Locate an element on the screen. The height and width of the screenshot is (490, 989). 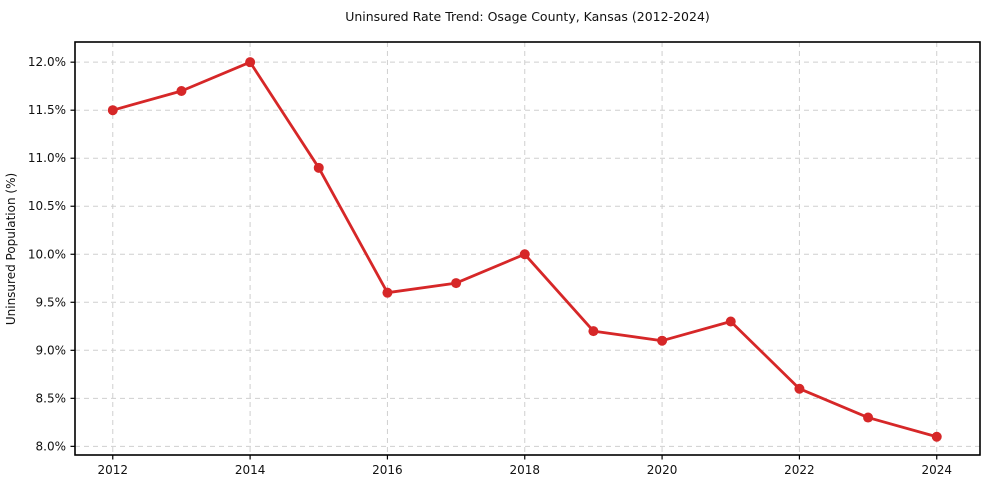
x-tick-label: 2014 is located at coordinates (250, 470).